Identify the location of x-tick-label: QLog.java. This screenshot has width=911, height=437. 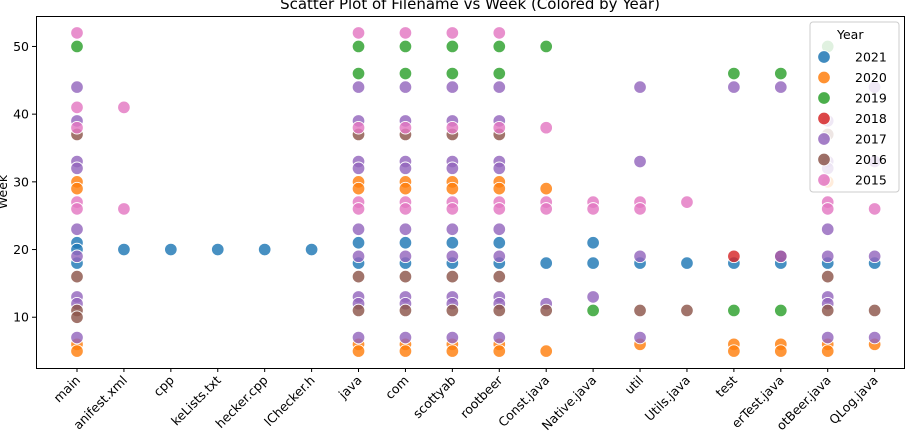
(853, 400).